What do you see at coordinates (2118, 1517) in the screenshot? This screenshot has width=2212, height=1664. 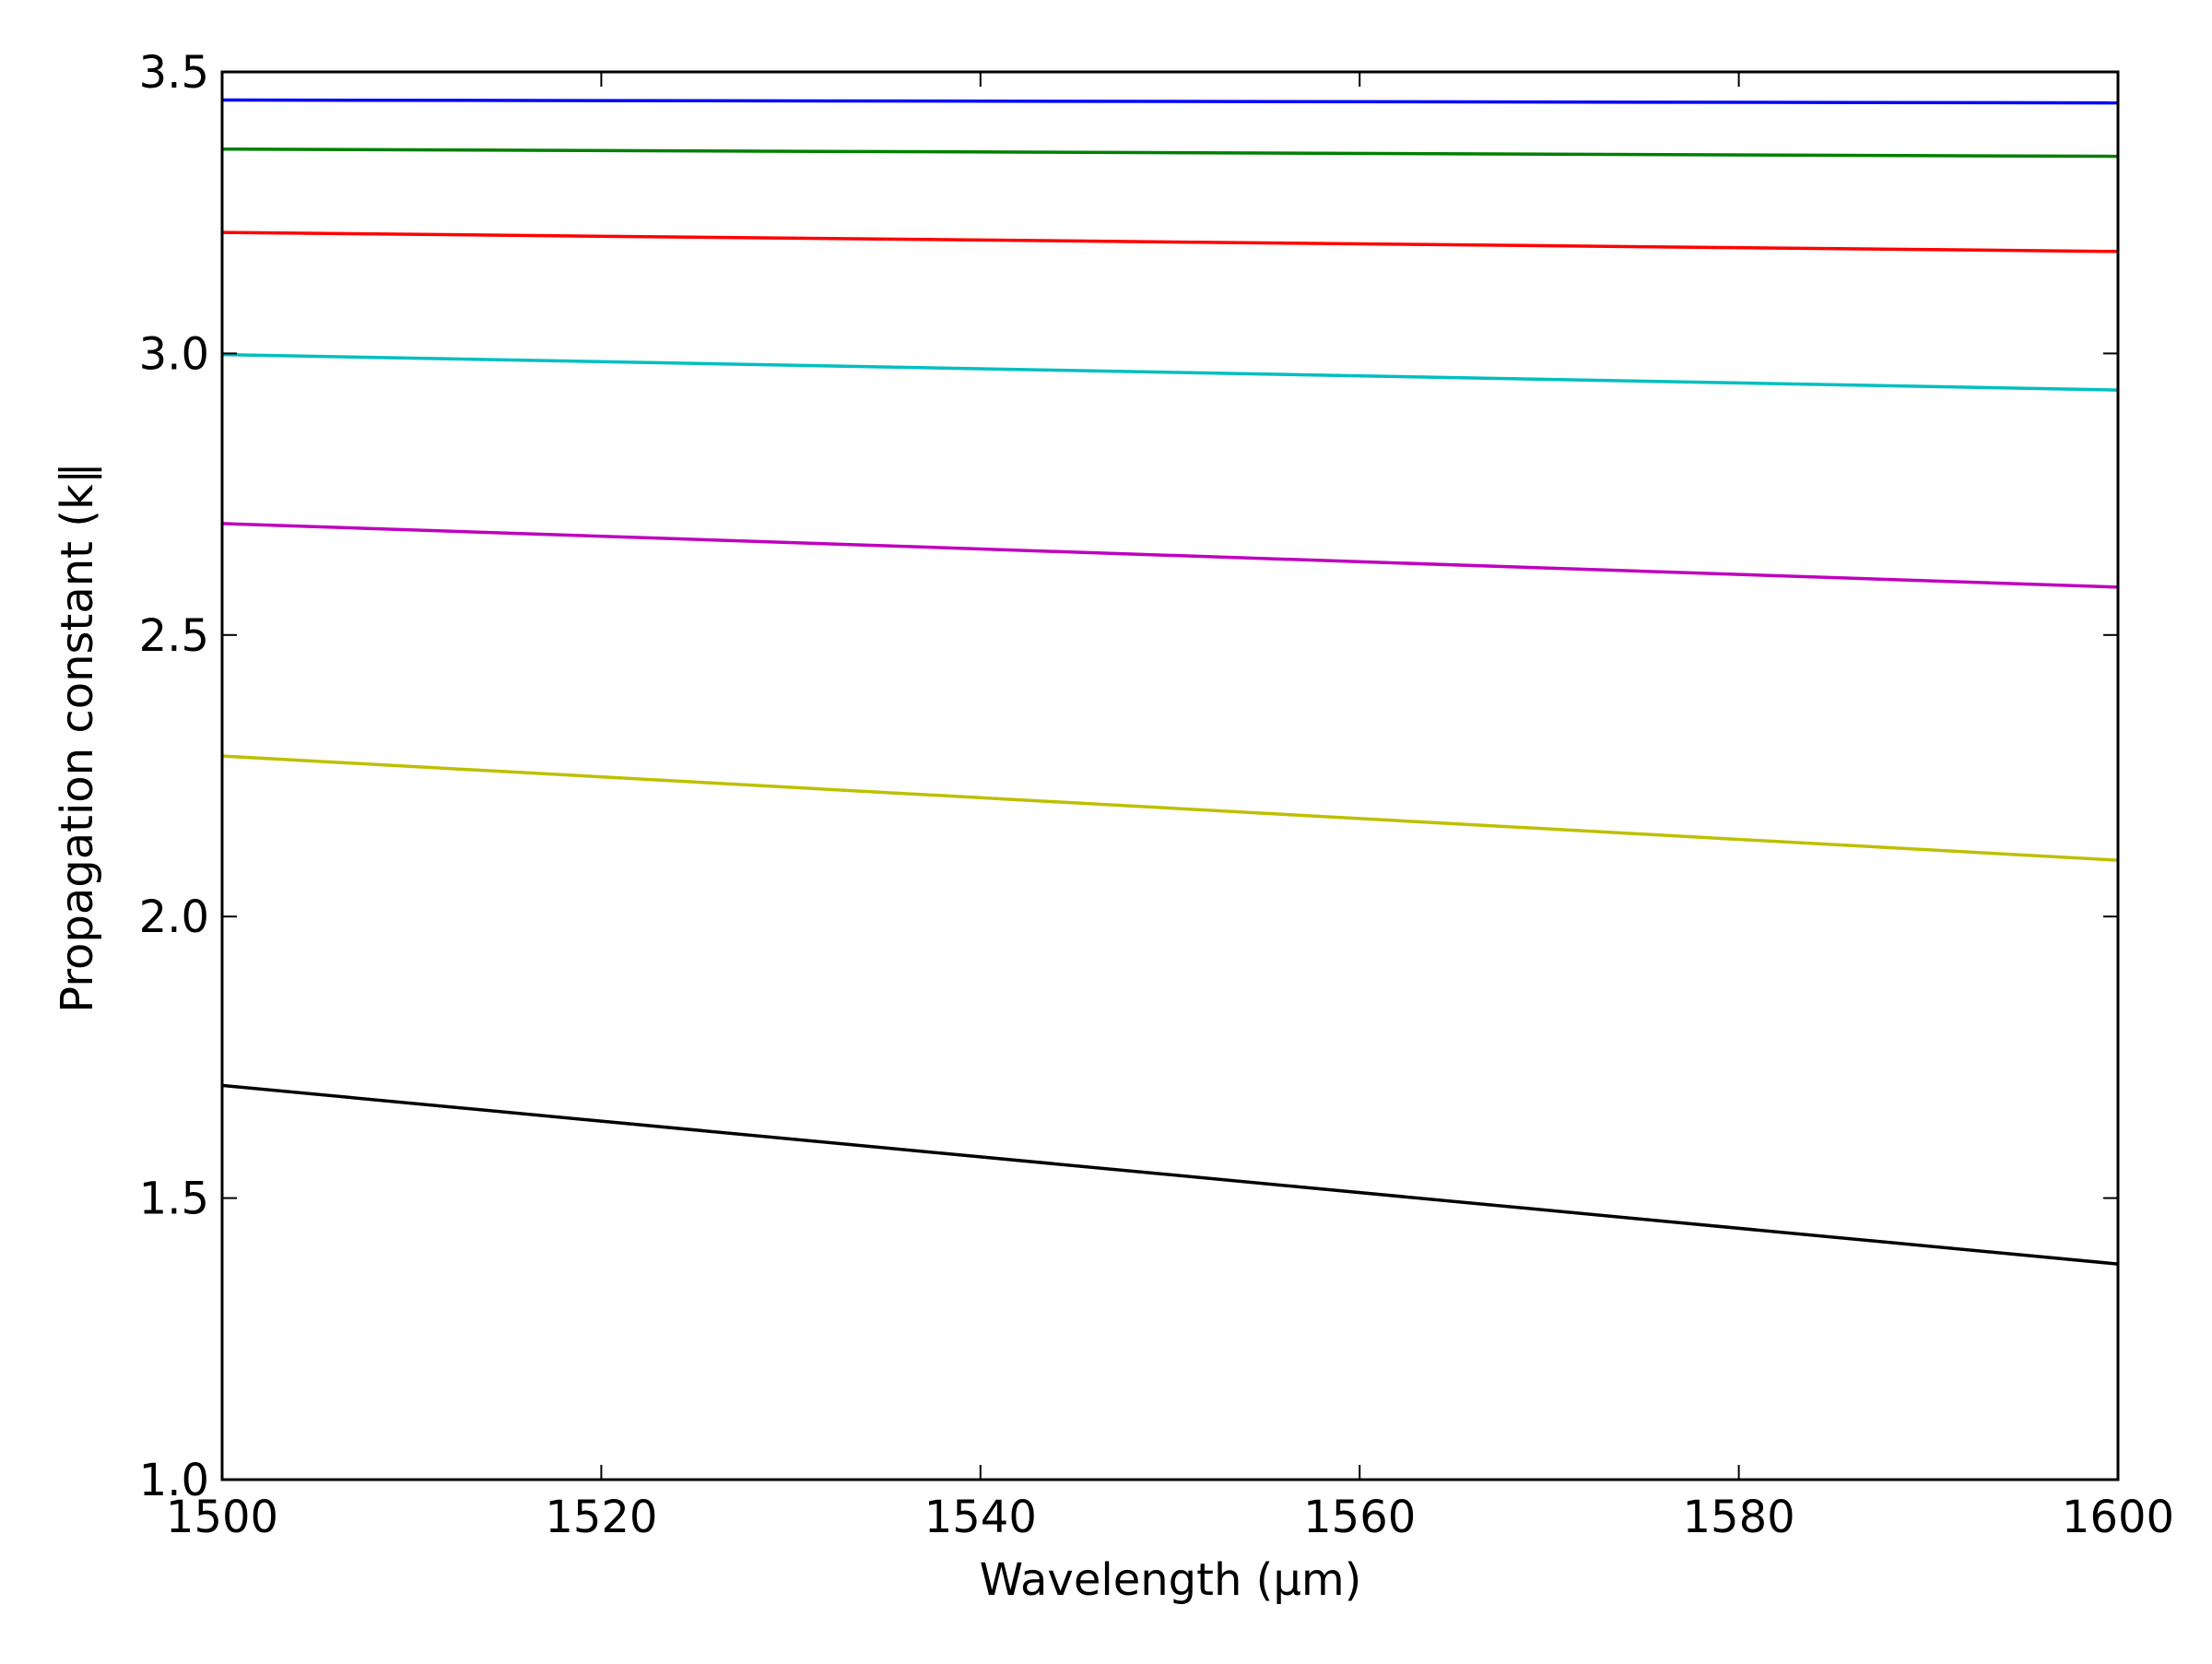 I see `x-tick-label: 1600` at bounding box center [2118, 1517].